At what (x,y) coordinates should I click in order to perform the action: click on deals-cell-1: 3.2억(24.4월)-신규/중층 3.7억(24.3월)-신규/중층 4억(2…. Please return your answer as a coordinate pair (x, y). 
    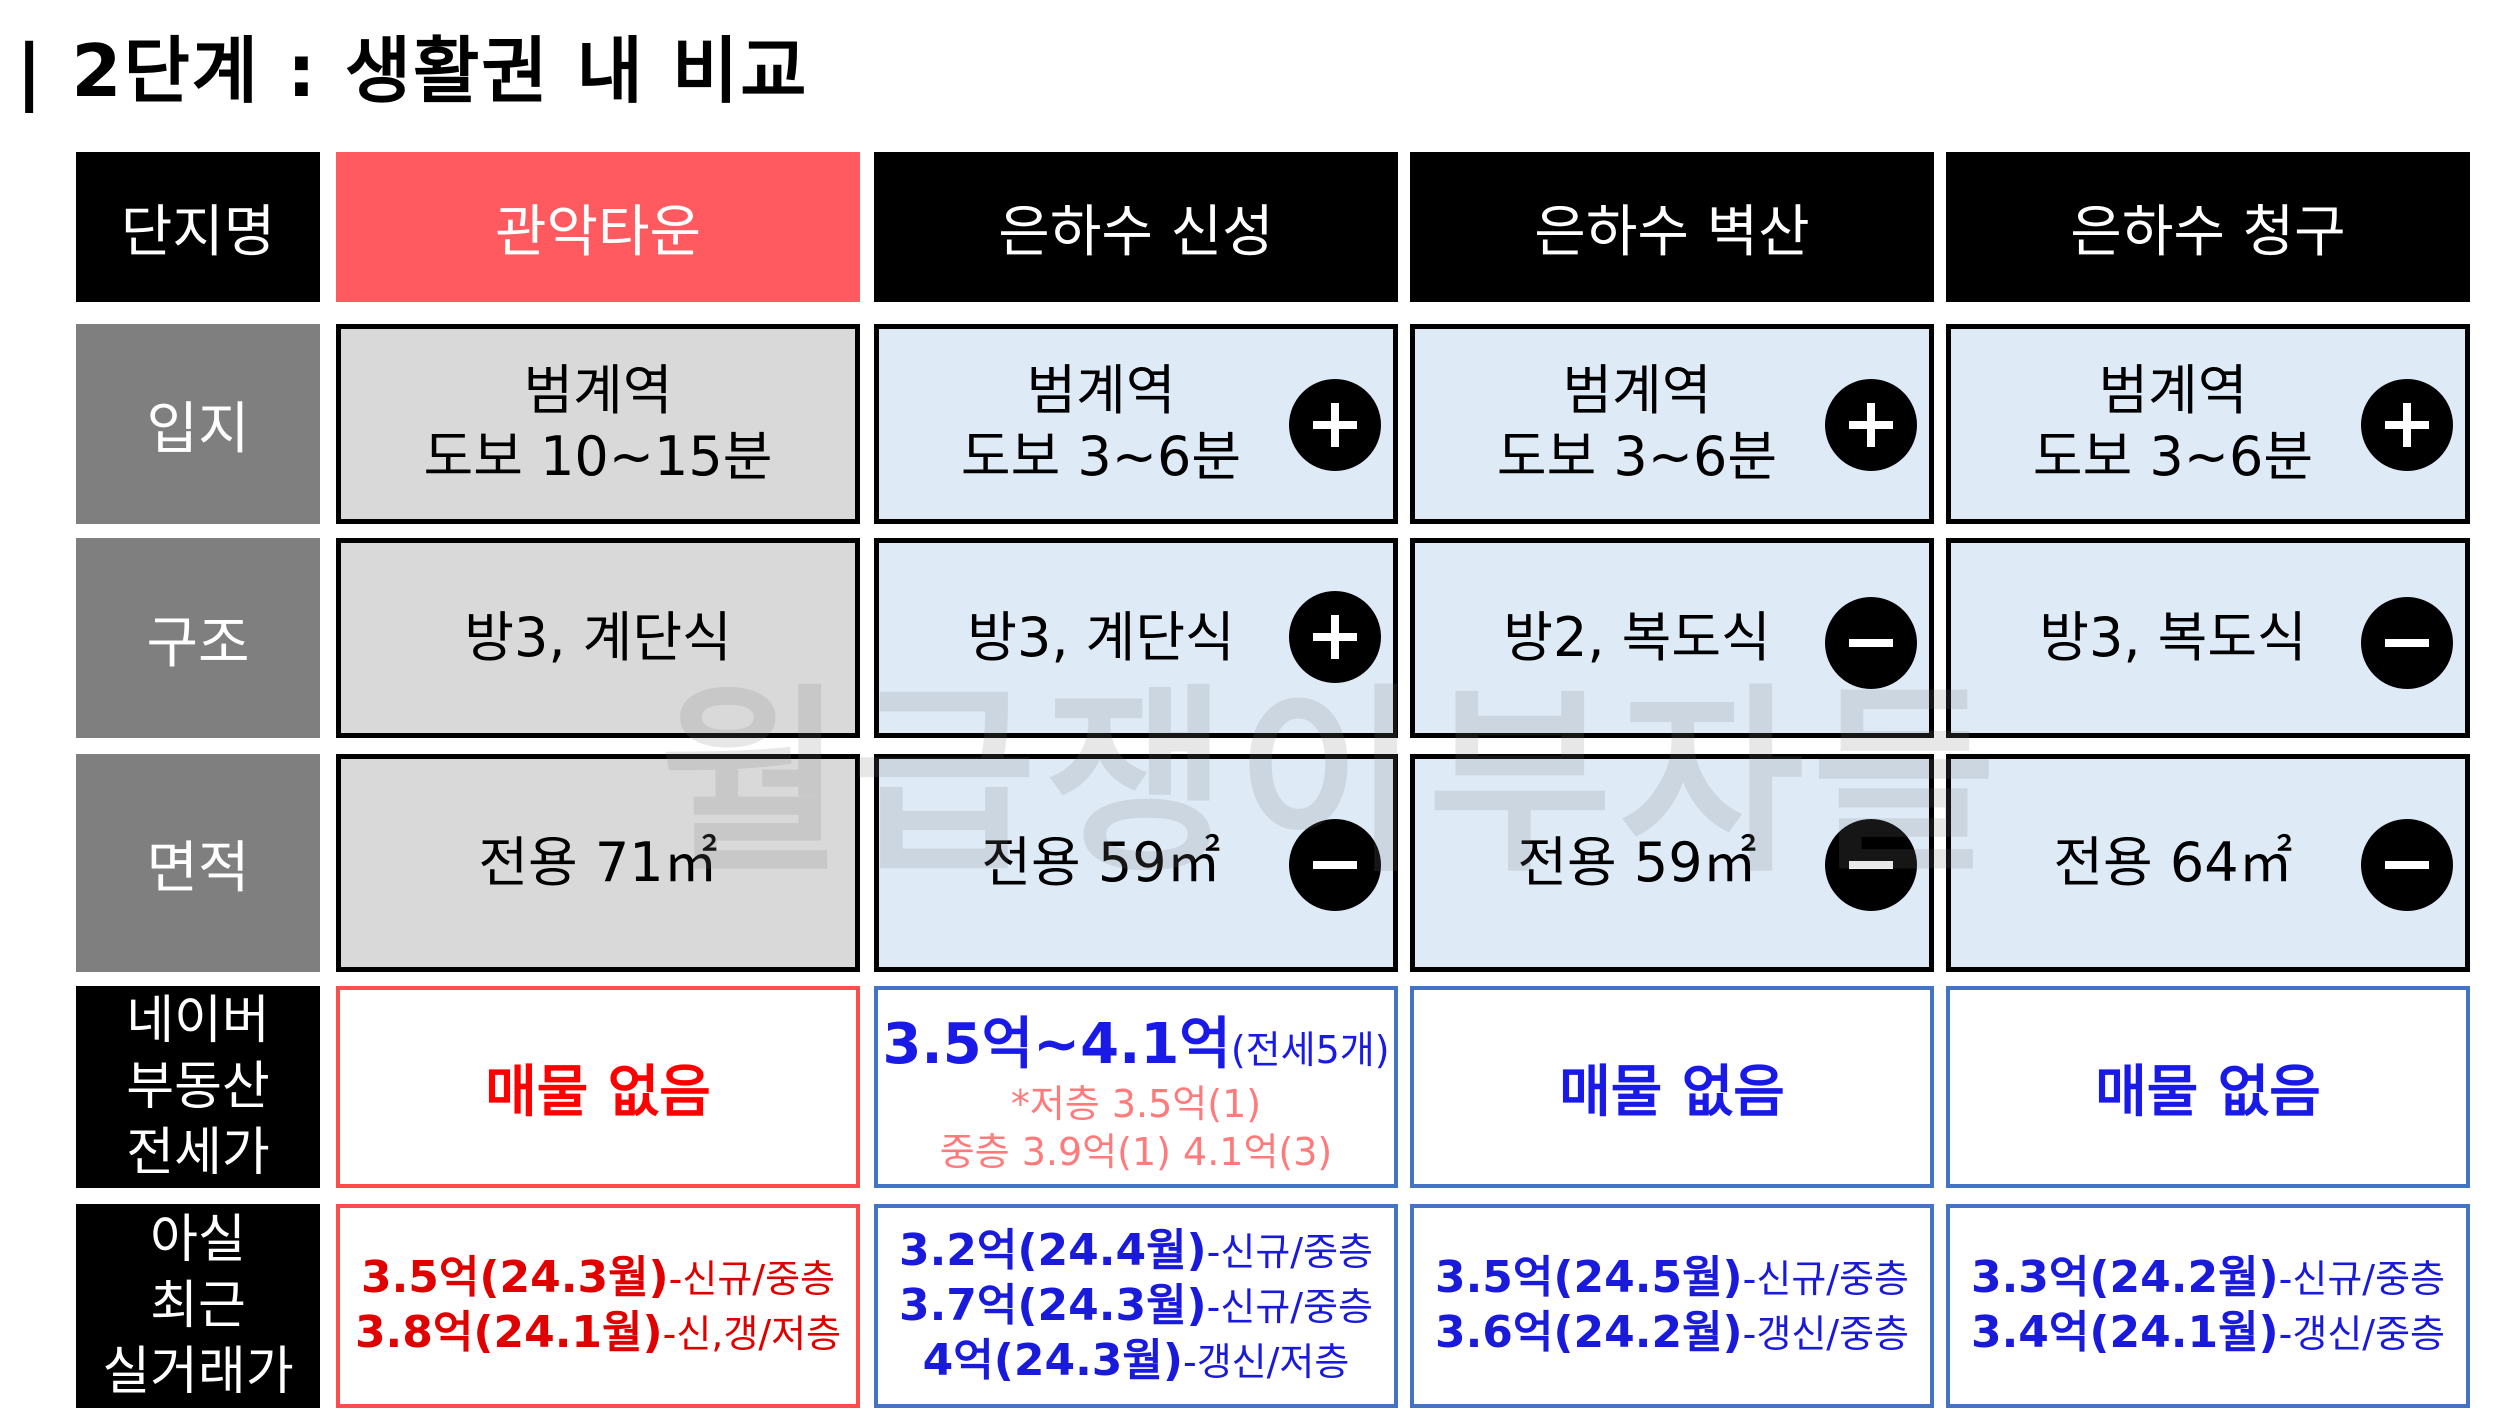
    Looking at the image, I should click on (1136, 1306).